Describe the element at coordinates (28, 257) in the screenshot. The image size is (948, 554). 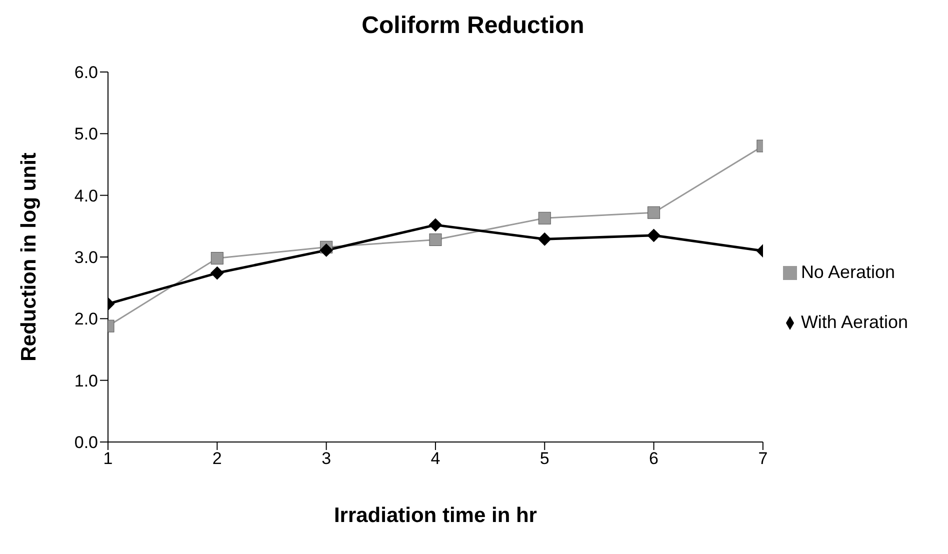
I see `y-axis-title: Reduction in log unit` at that location.